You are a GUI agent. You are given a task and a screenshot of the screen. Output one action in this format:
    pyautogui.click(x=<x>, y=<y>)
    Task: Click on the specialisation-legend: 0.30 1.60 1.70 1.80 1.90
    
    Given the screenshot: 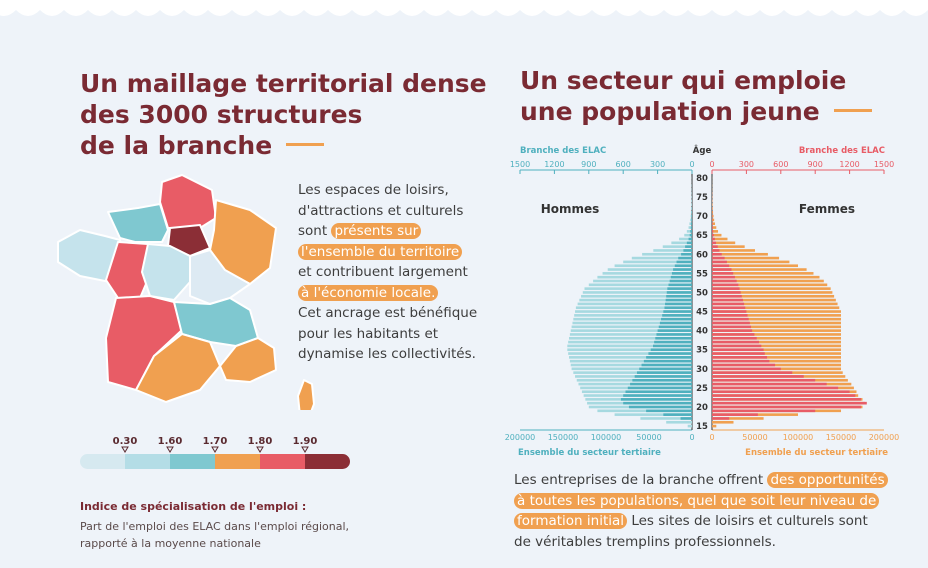 What is the action you would take?
    pyautogui.click(x=215, y=452)
    